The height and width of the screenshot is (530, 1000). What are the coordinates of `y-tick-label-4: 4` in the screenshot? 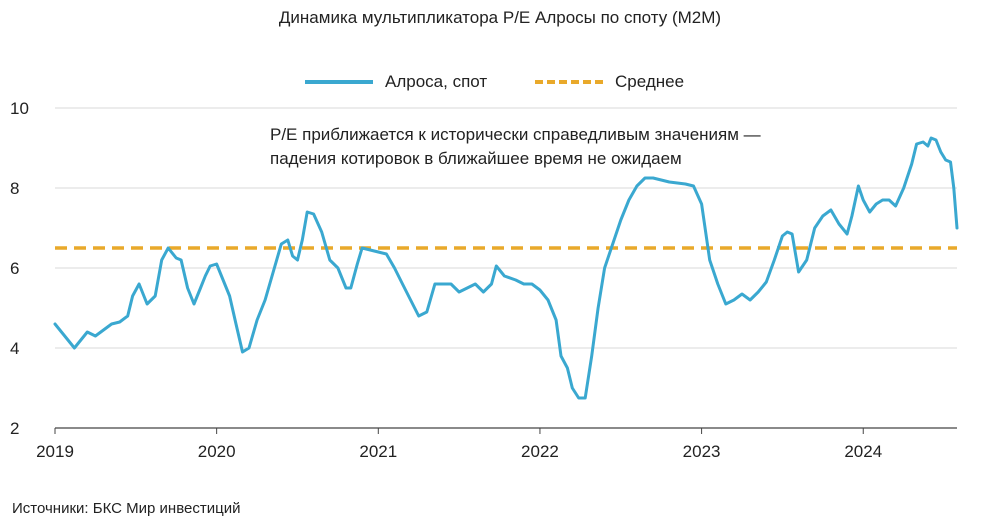 It's located at (14, 348).